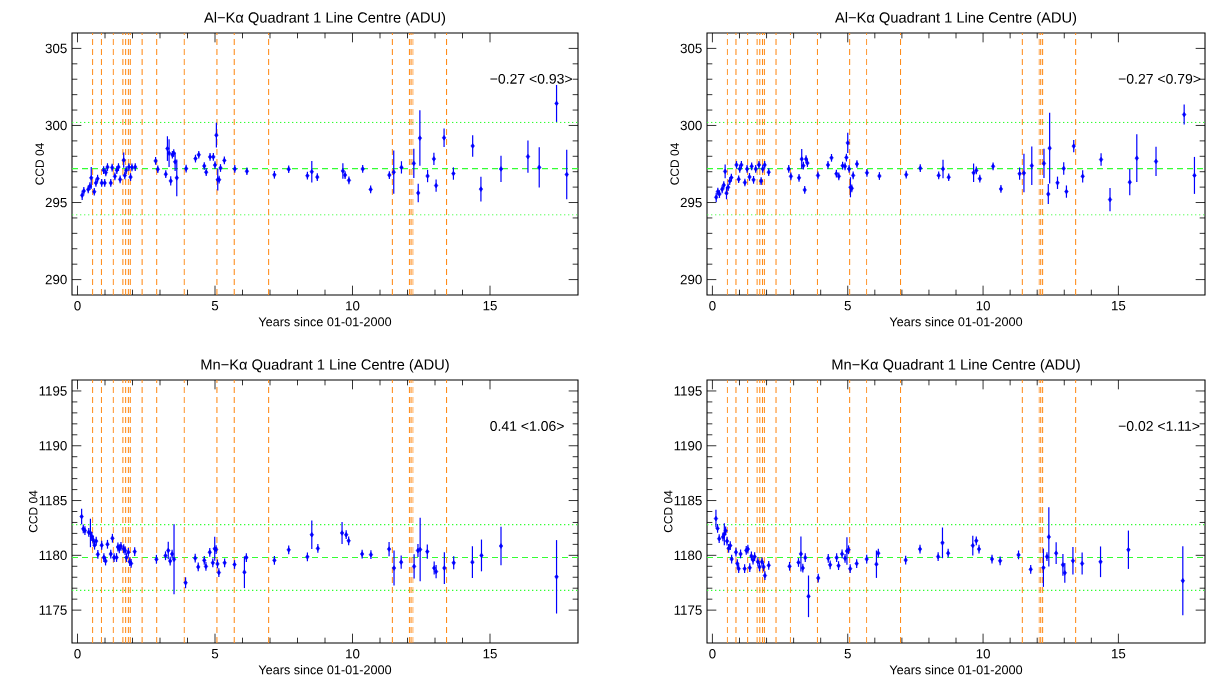  What do you see at coordinates (1159, 426) in the screenshot?
I see `annotation: −0.02 <1.11>` at bounding box center [1159, 426].